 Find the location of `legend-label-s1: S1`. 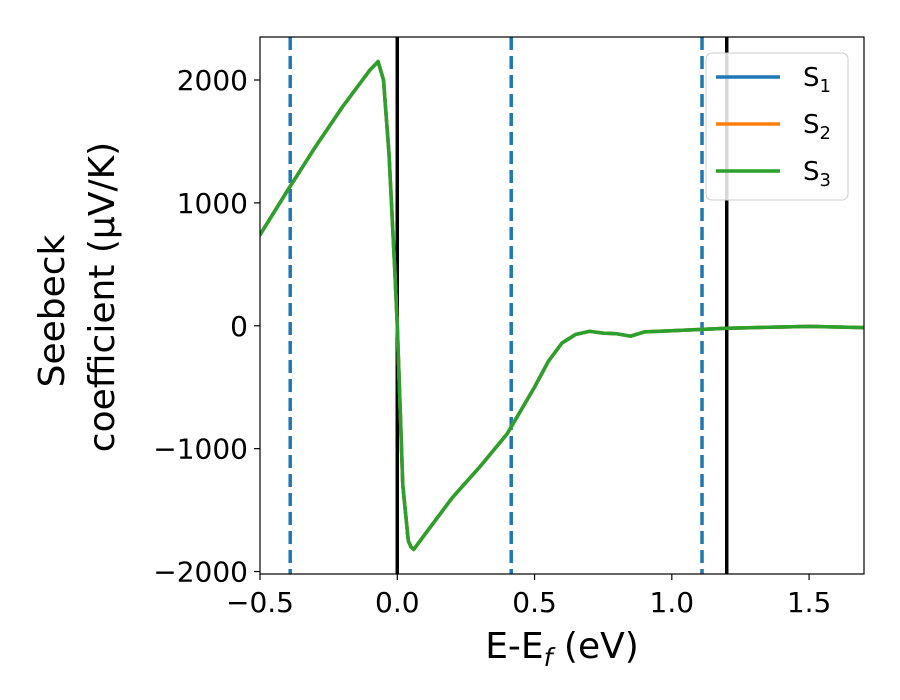

legend-label-s1: S1 is located at coordinates (817, 80).